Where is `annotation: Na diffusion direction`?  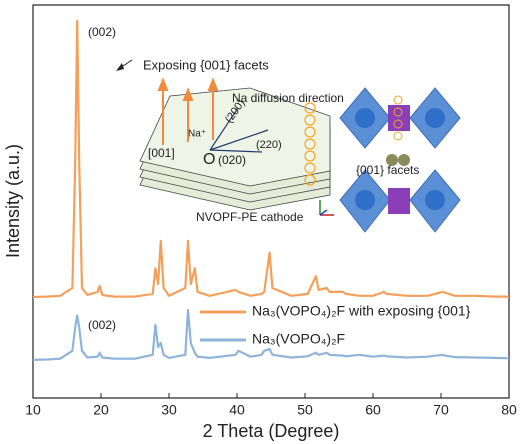
annotation: Na diffusion direction is located at coordinates (288, 98).